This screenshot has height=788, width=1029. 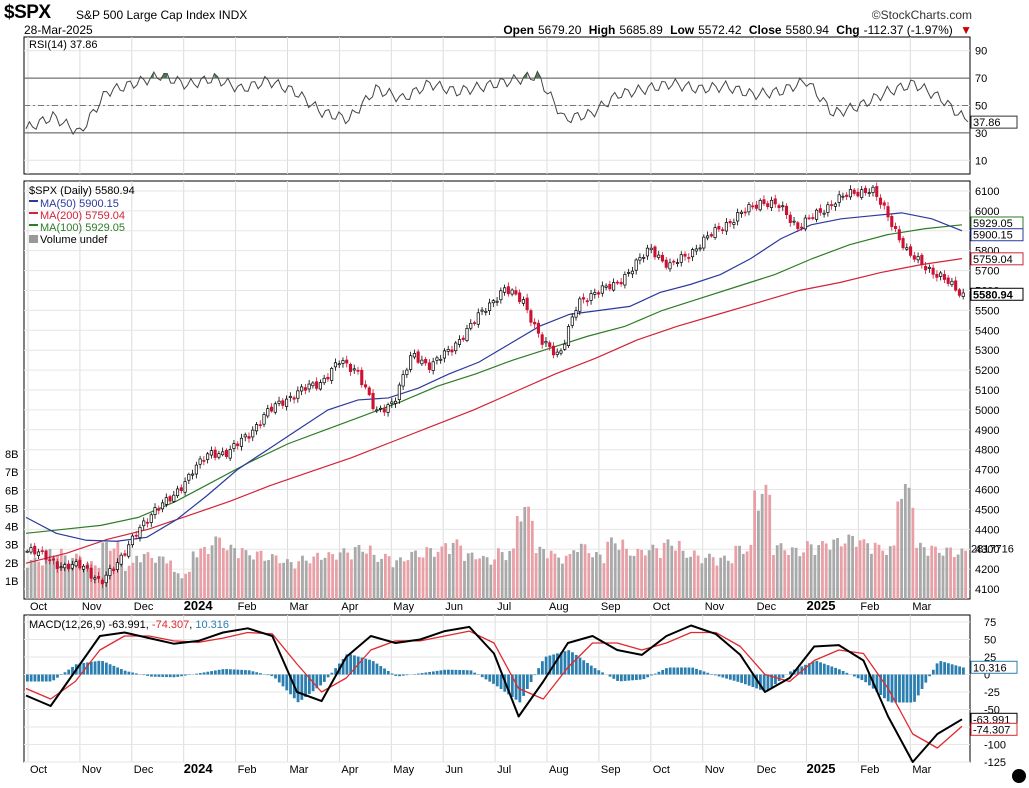 What do you see at coordinates (682, 30) in the screenshot?
I see `low-label: Low` at bounding box center [682, 30].